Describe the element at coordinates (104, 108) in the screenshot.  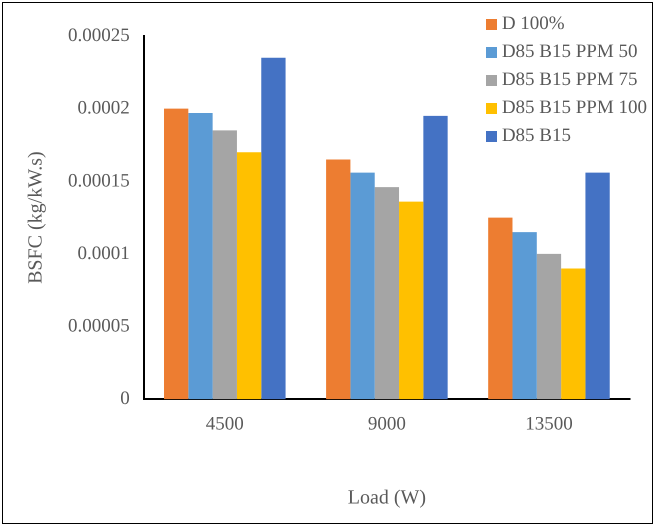
I see `y-tick-label: 0.0002` at that location.